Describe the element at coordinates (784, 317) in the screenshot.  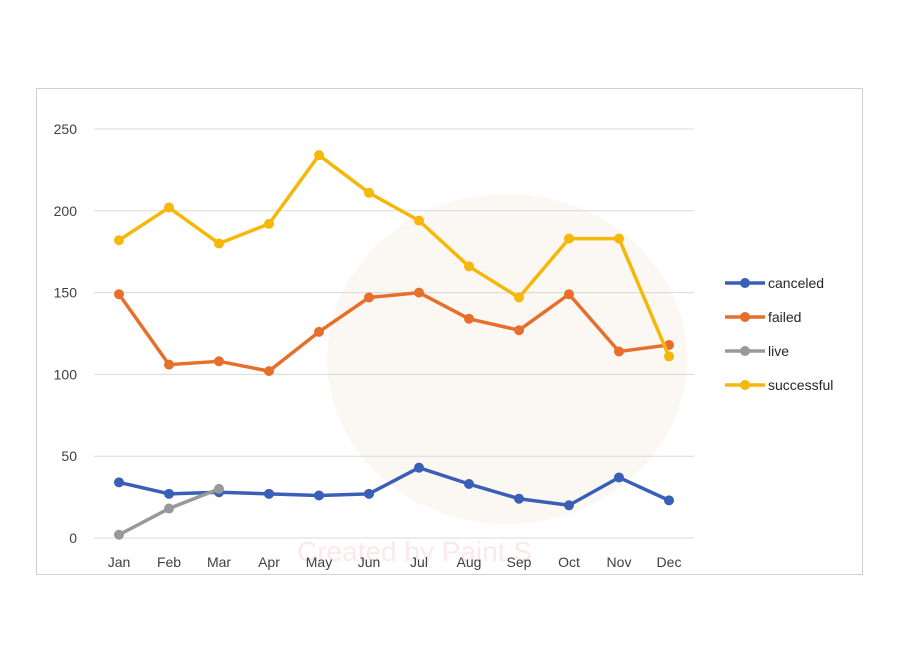
I see `legend-label: failed` at that location.